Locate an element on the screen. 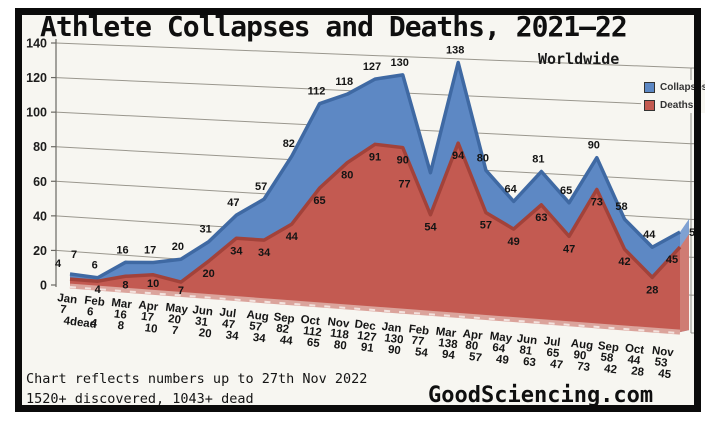 This screenshot has height=421, width=705. collapses-value-label: 118 is located at coordinates (344, 82).